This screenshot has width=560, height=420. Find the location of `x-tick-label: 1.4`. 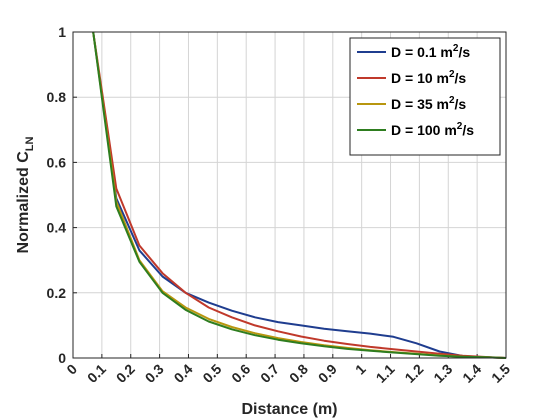

x-tick-label: 1.4 is located at coordinates (471, 373).